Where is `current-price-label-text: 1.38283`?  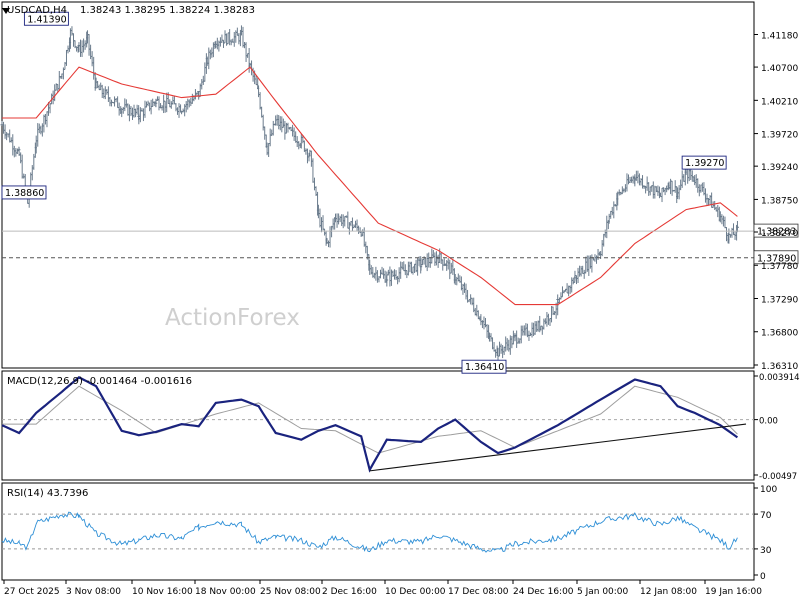 current-price-label-text: 1.38283 is located at coordinates (776, 232).